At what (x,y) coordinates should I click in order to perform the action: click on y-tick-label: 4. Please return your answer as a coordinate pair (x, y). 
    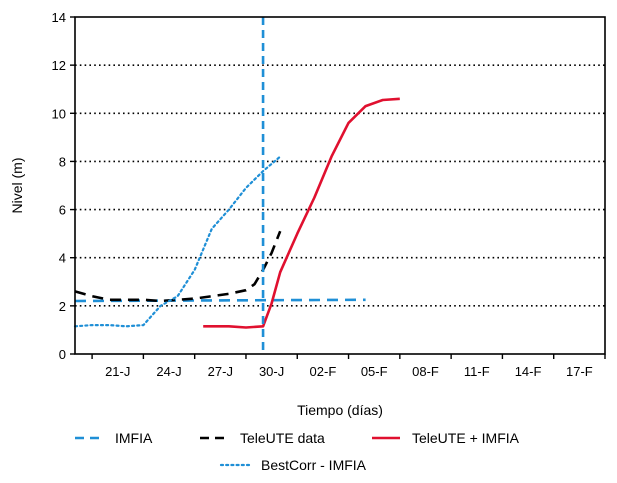
    Looking at the image, I should click on (62, 258).